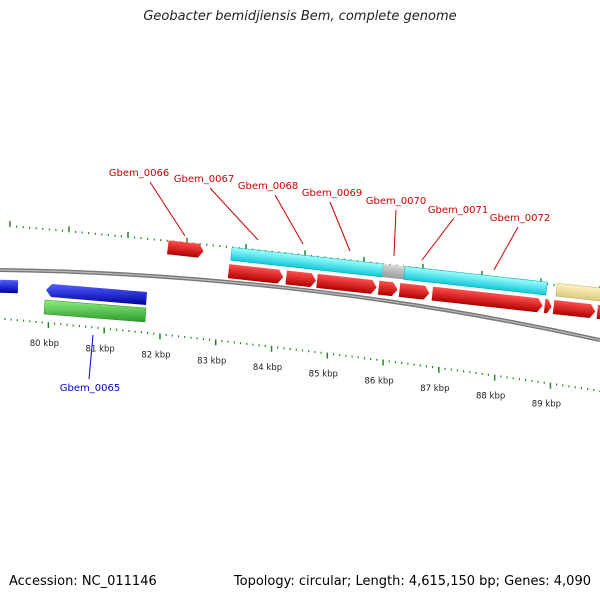 The height and width of the screenshot is (600, 600). What do you see at coordinates (520, 218) in the screenshot?
I see `gene-label: Gbem_0072` at bounding box center [520, 218].